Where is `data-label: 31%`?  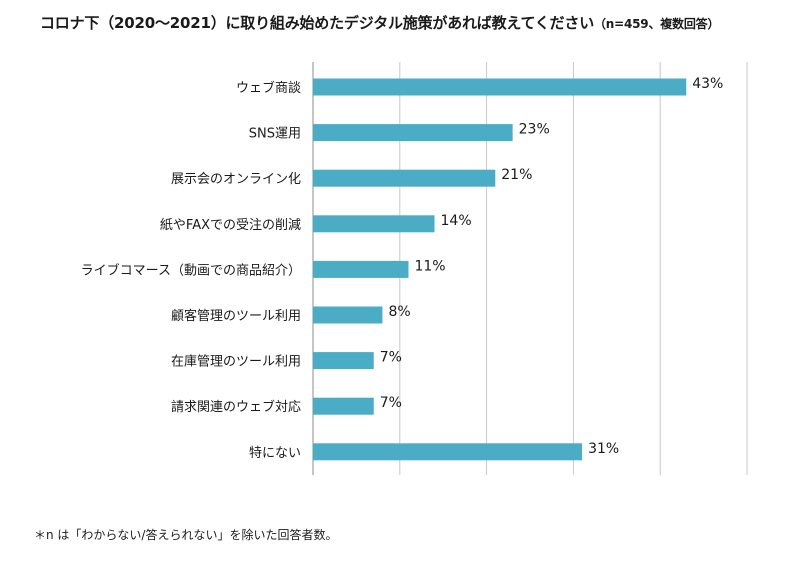 data-label: 31% is located at coordinates (603, 449).